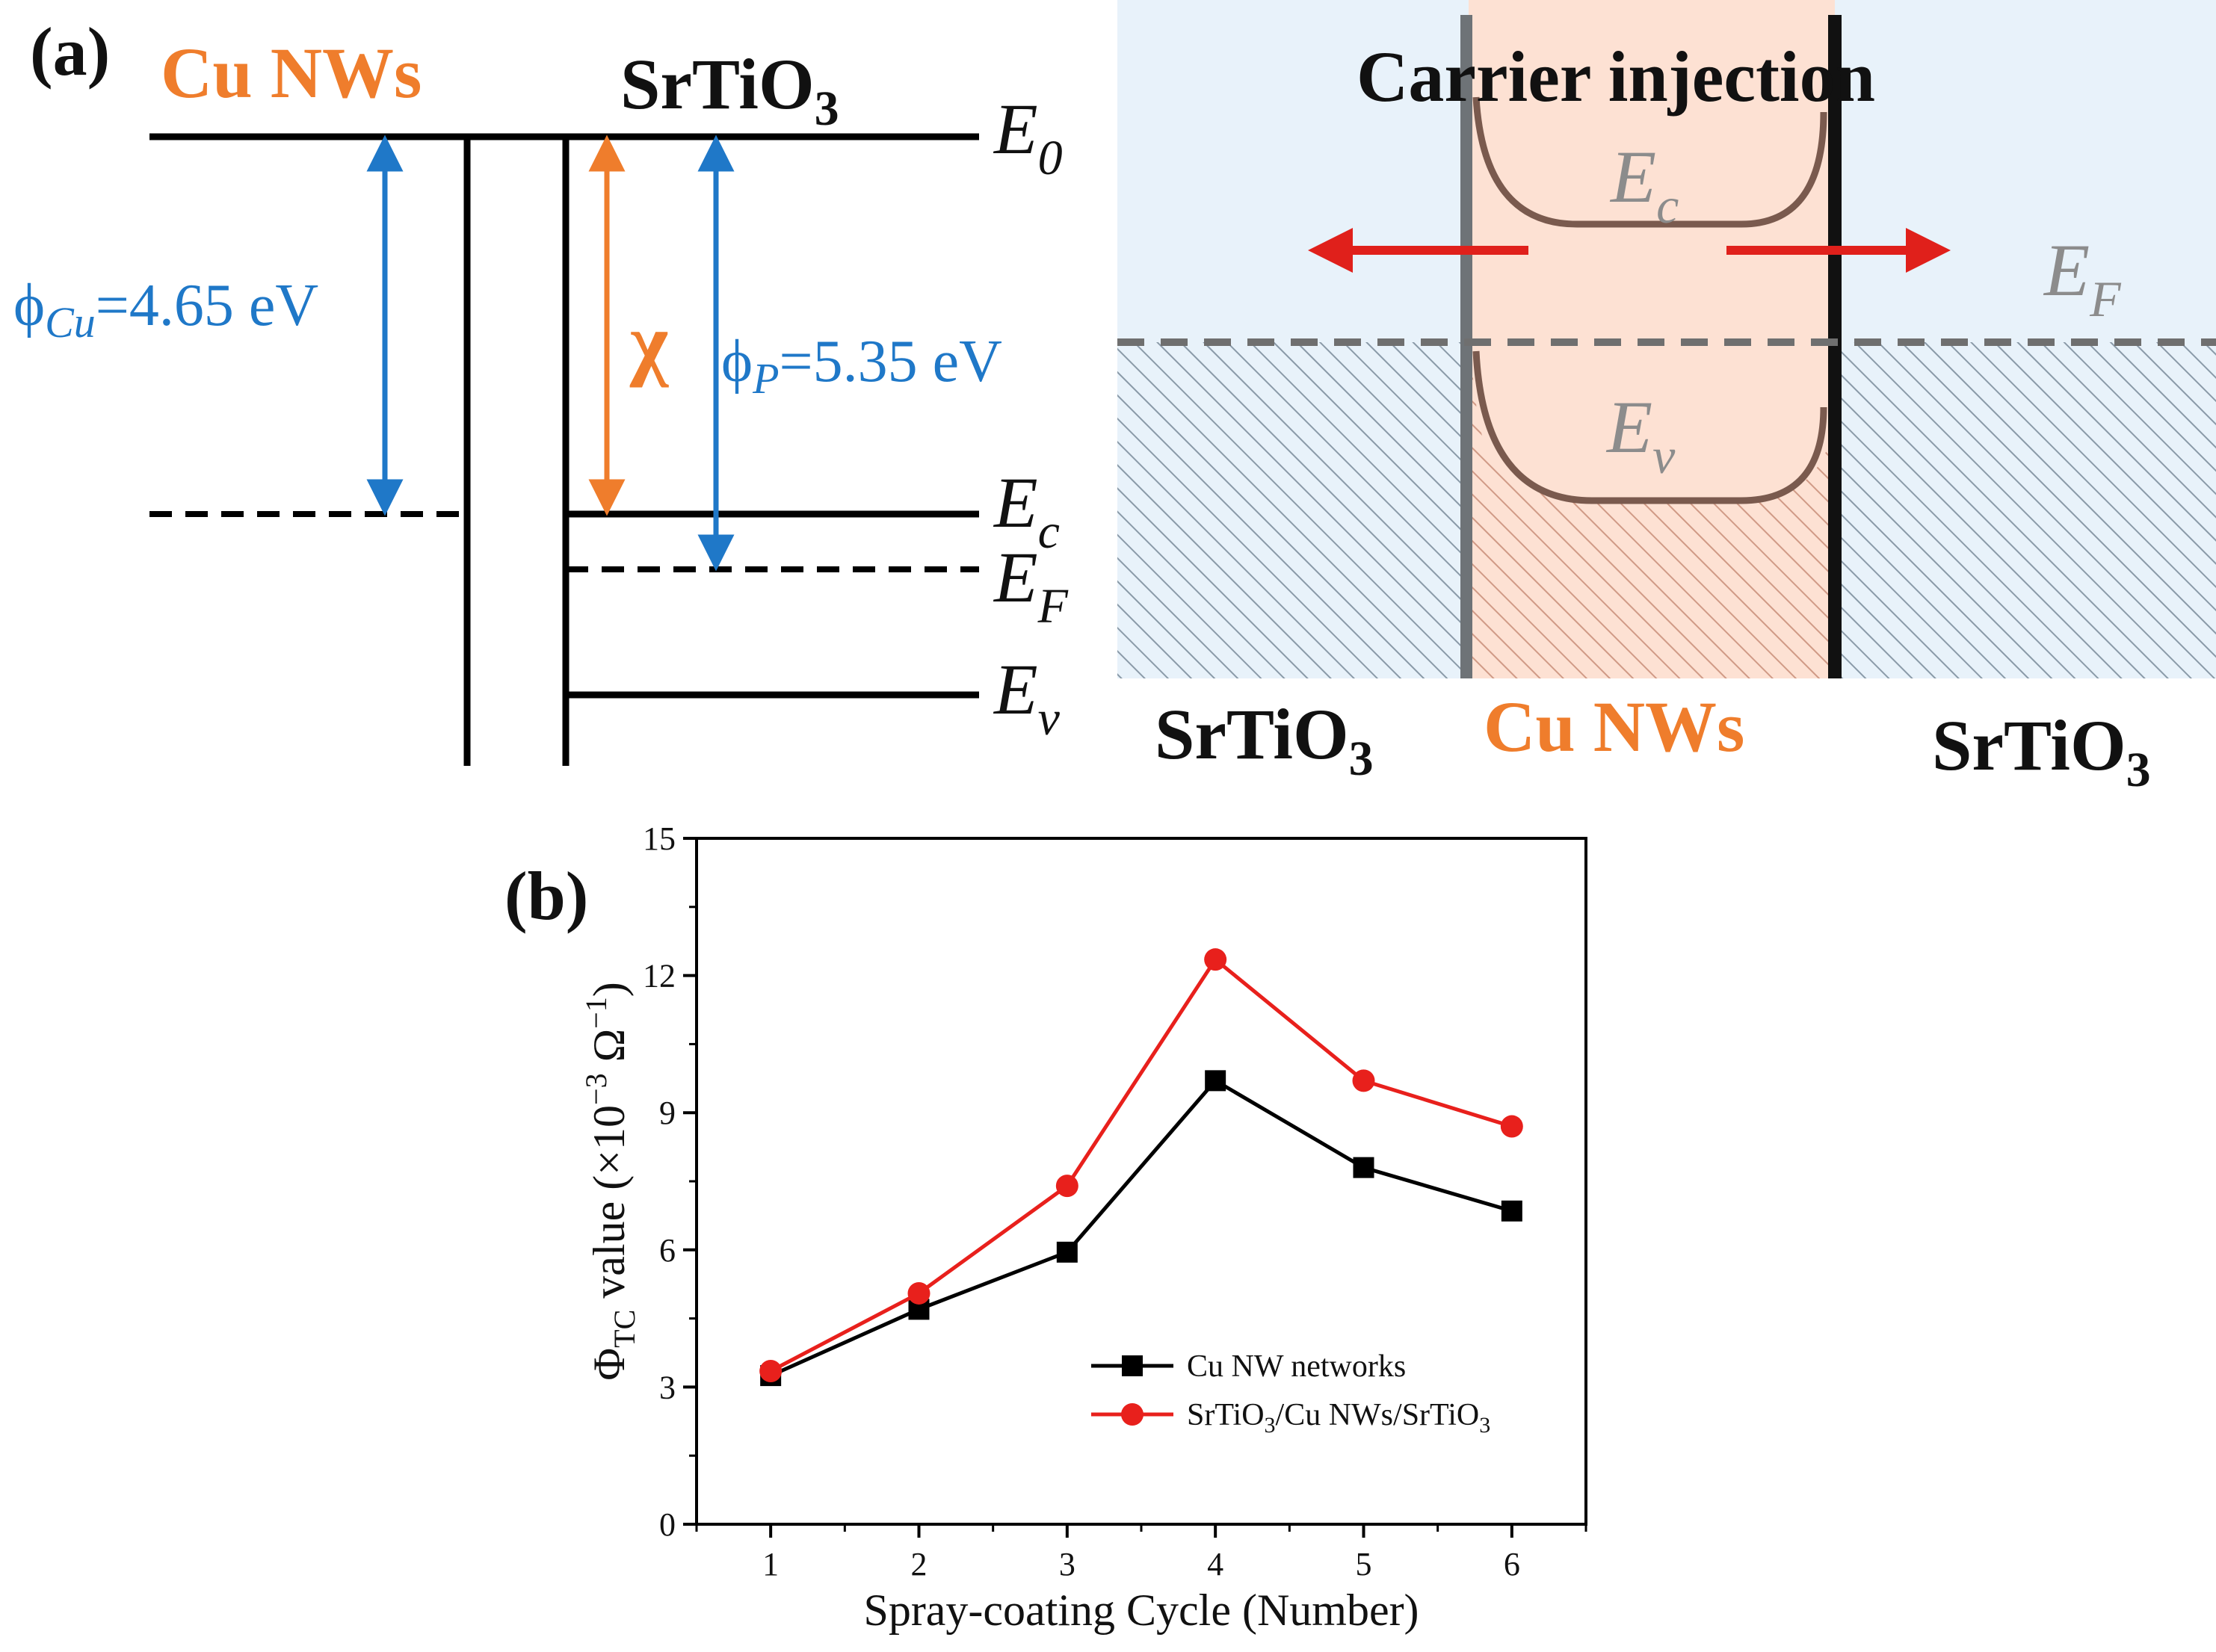 The image size is (2216, 1652). I want to click on e0-label: E0, so click(1028, 137).